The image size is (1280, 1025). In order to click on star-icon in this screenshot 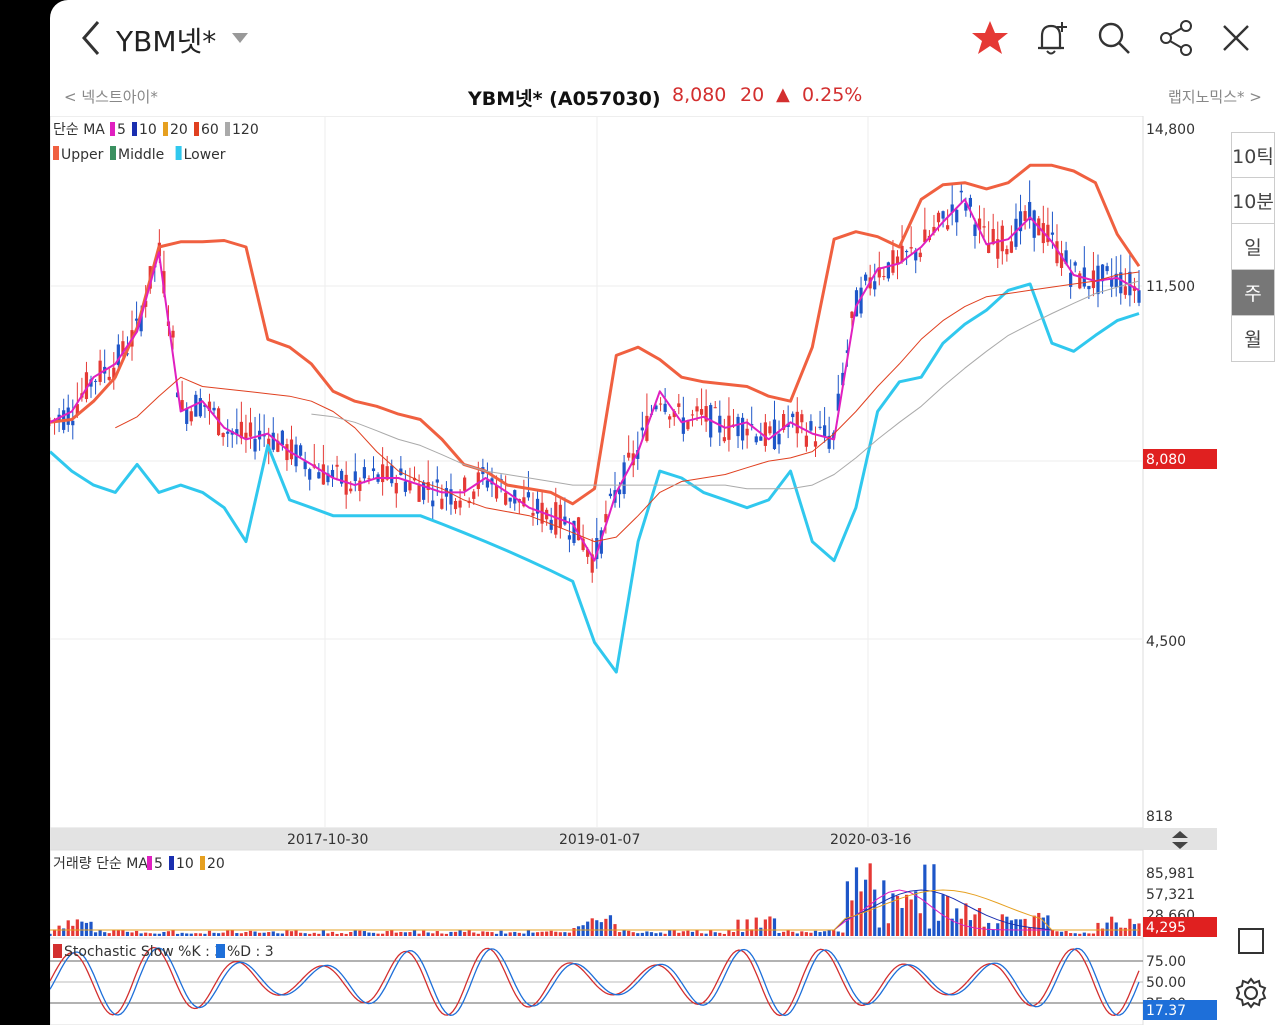, I will do `click(990, 38)`.